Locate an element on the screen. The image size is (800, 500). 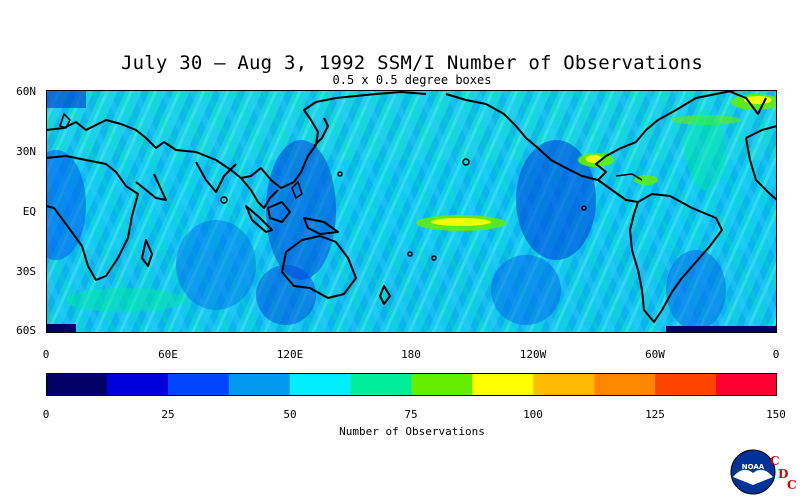
high-zone-caribbean-core is located at coordinates (594, 159).